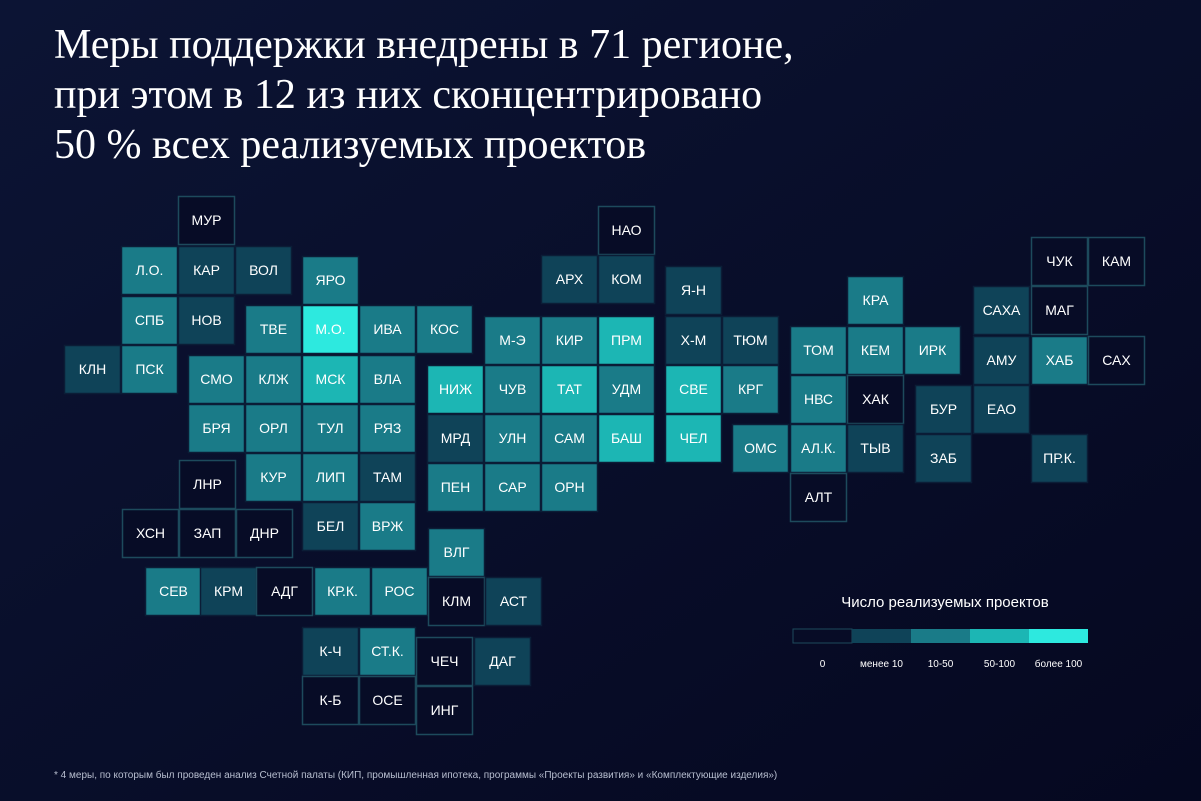  Describe the element at coordinates (941, 664) in the screenshot. I see `legend-label: 10-50` at that location.